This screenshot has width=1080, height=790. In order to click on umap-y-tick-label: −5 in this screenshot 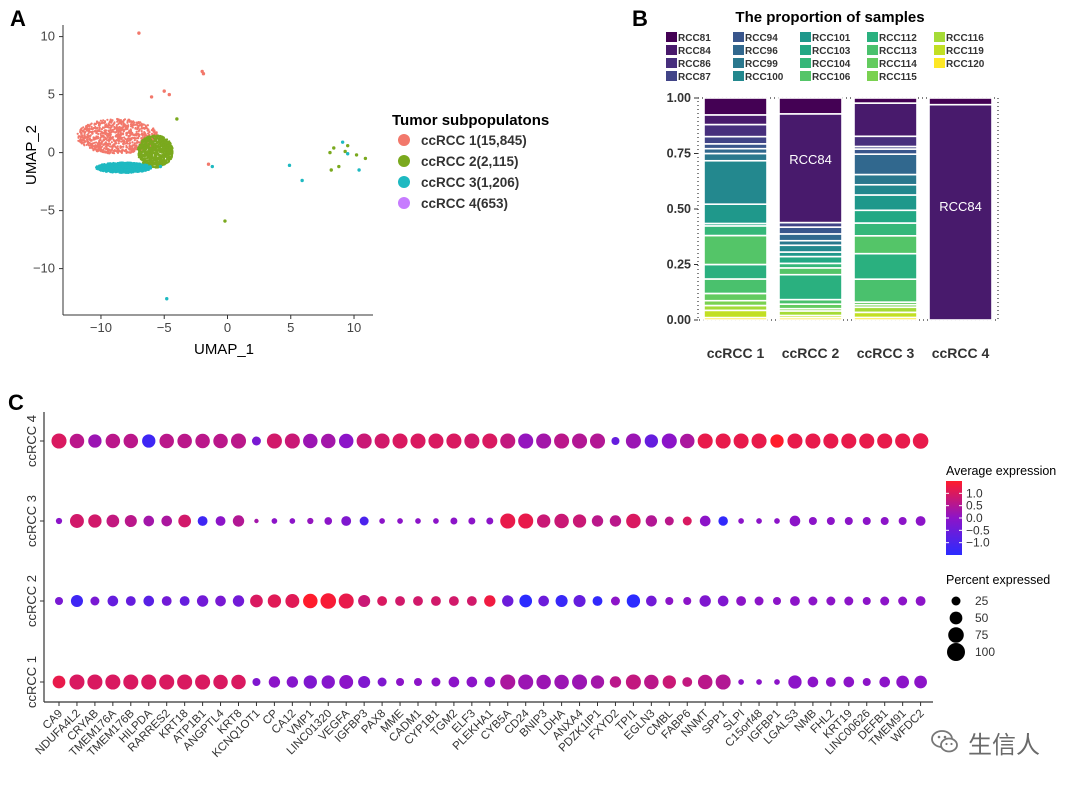, I will do `click(47, 210)`.